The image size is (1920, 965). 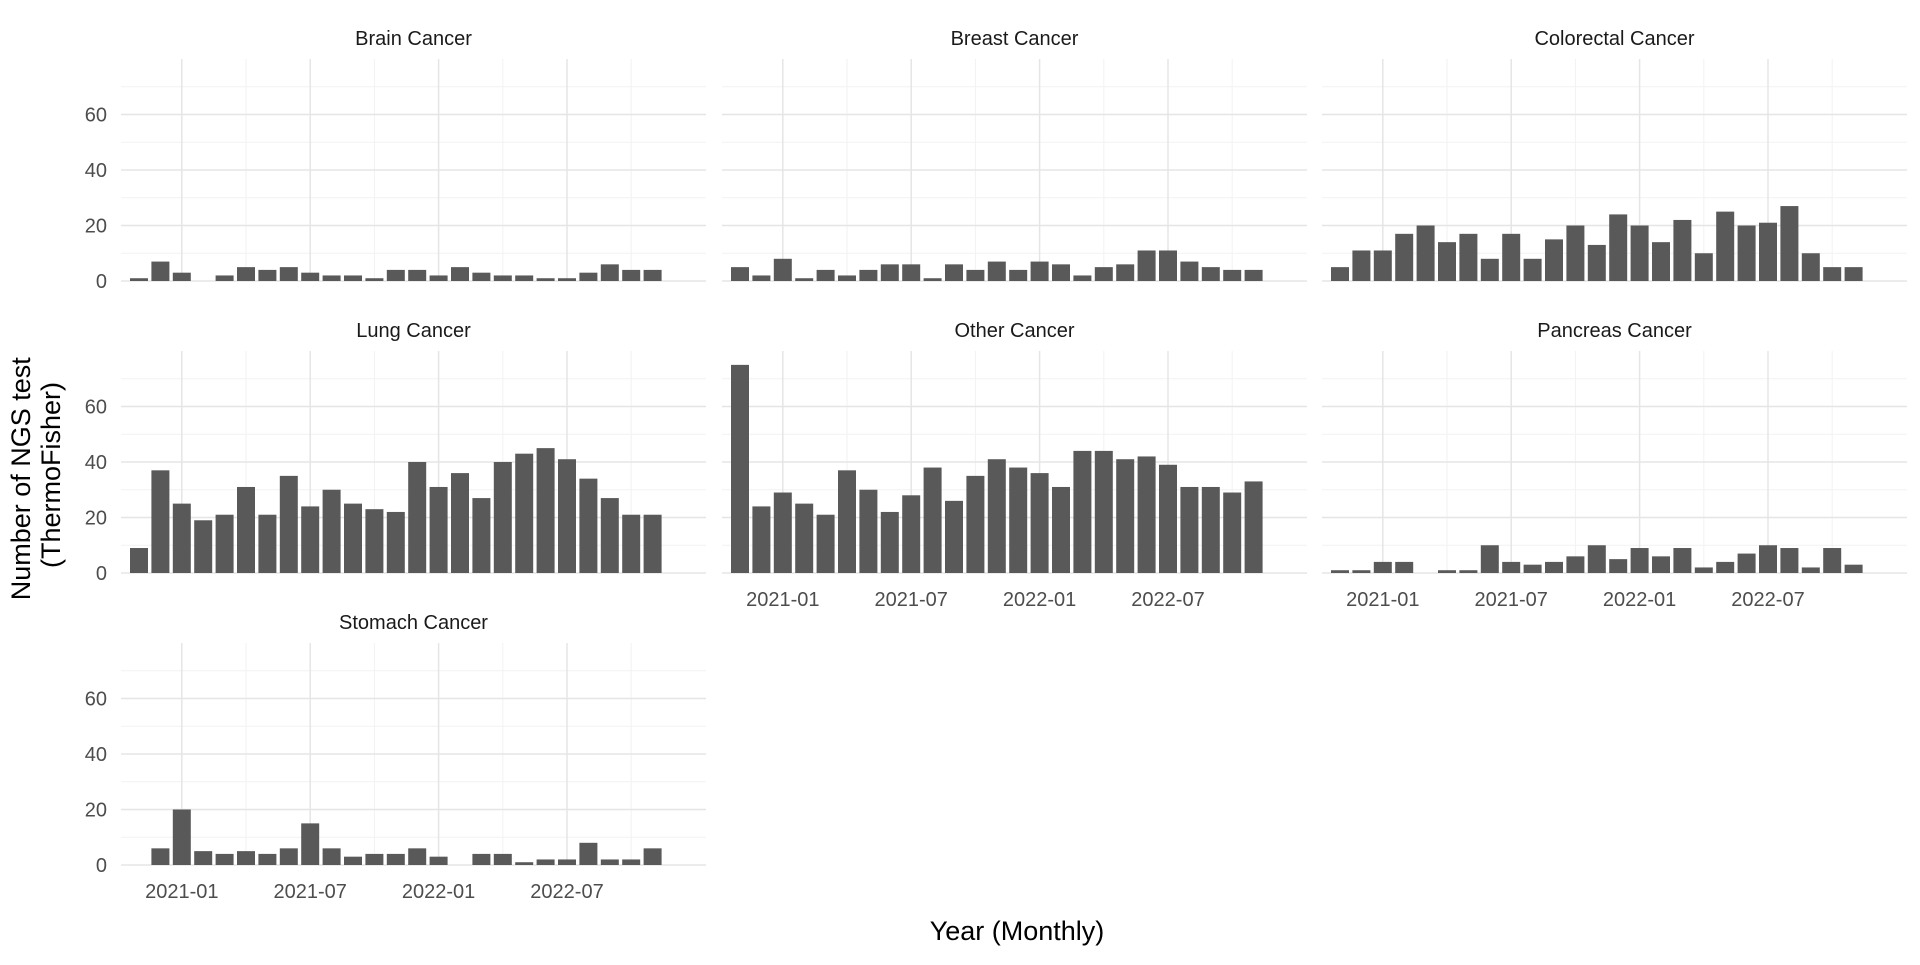 What do you see at coordinates (1017, 931) in the screenshot?
I see `x-axis-title: Year (Monthly)` at bounding box center [1017, 931].